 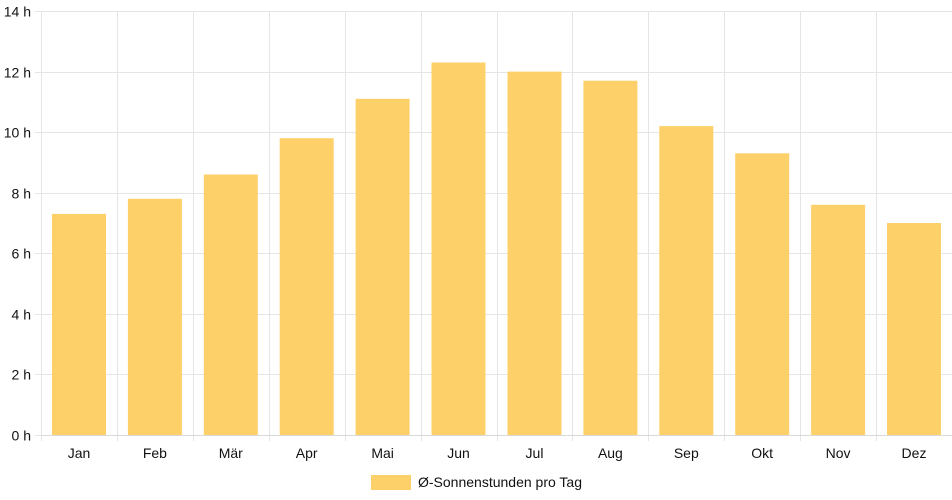 I want to click on y-axis-tick-labels: 0 h 2 h 4 h 6 h 8 h 10 h 12 h 14 h, so click(x=17, y=224).